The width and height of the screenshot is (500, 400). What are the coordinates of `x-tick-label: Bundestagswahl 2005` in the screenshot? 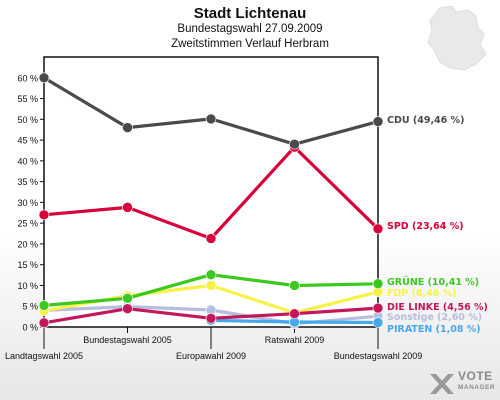 It's located at (127, 340).